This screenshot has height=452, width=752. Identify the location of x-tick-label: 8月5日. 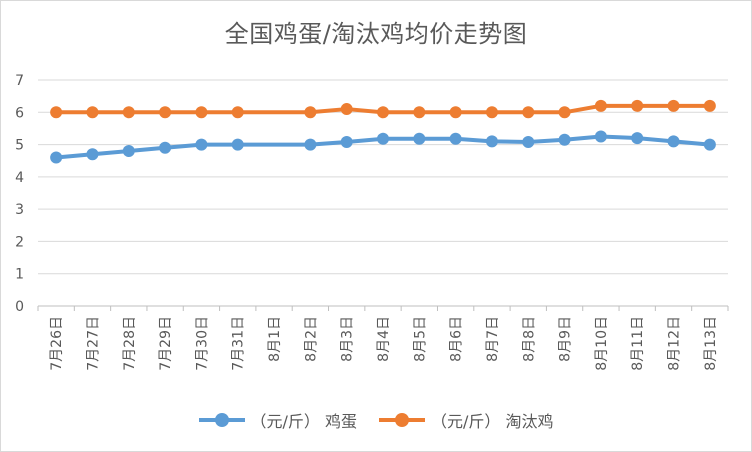
(420, 339).